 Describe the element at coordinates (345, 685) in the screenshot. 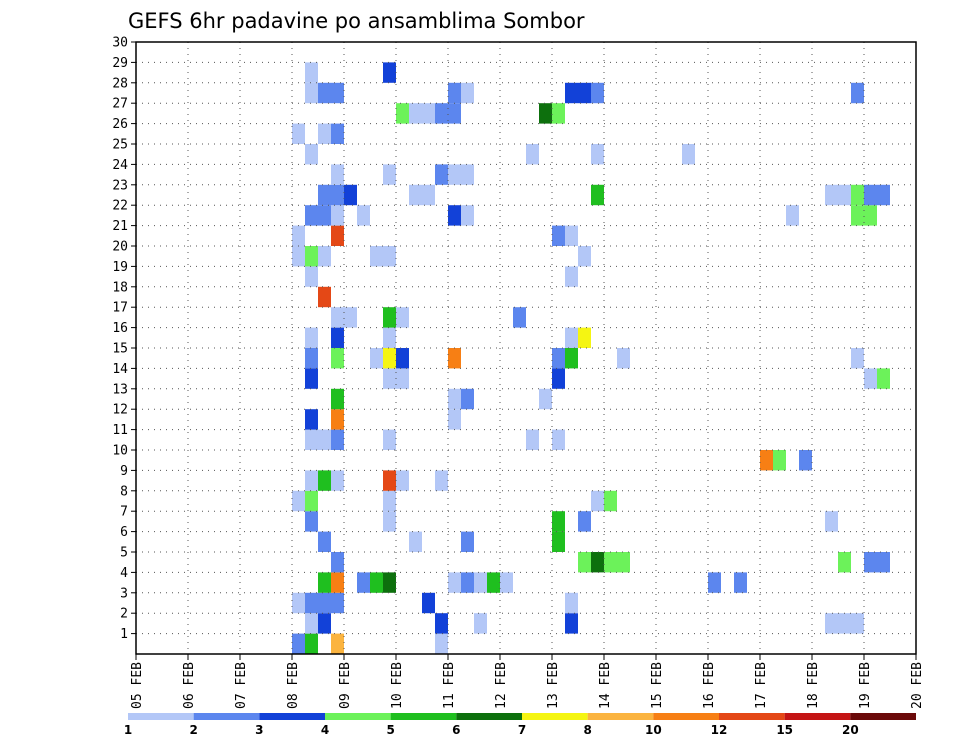

I see `x-tick-label: 09 FEB` at that location.